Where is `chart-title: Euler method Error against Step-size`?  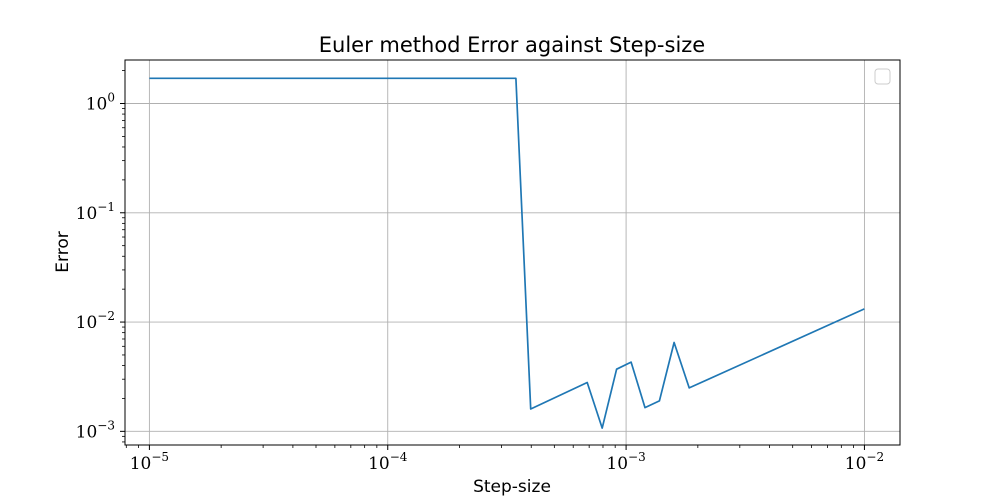 chart-title: Euler method Error against Step-size is located at coordinates (512, 45).